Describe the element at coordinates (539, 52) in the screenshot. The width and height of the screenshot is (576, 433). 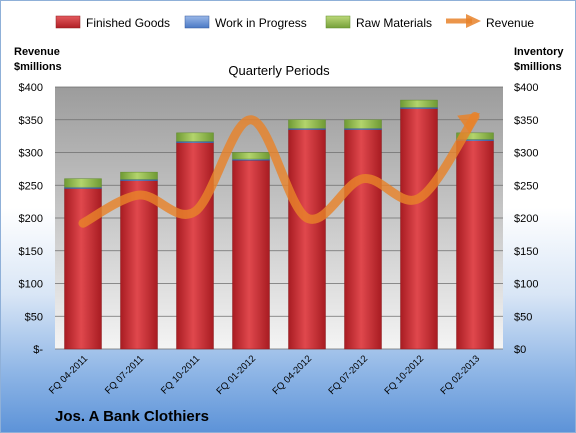
I see `right-axis-title-line1: Inventory` at that location.